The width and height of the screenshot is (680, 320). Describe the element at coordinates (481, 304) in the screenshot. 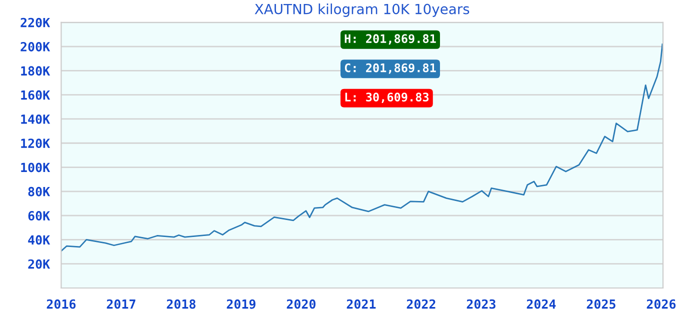

I see `x-tick-label: 2023` at that location.